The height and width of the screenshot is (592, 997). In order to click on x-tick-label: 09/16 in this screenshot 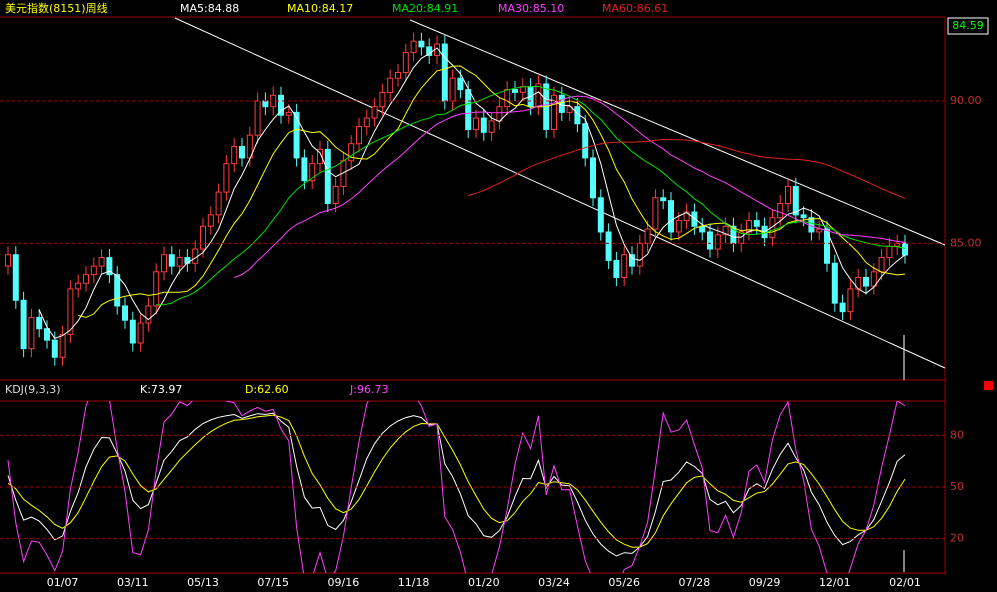, I will do `click(344, 582)`.